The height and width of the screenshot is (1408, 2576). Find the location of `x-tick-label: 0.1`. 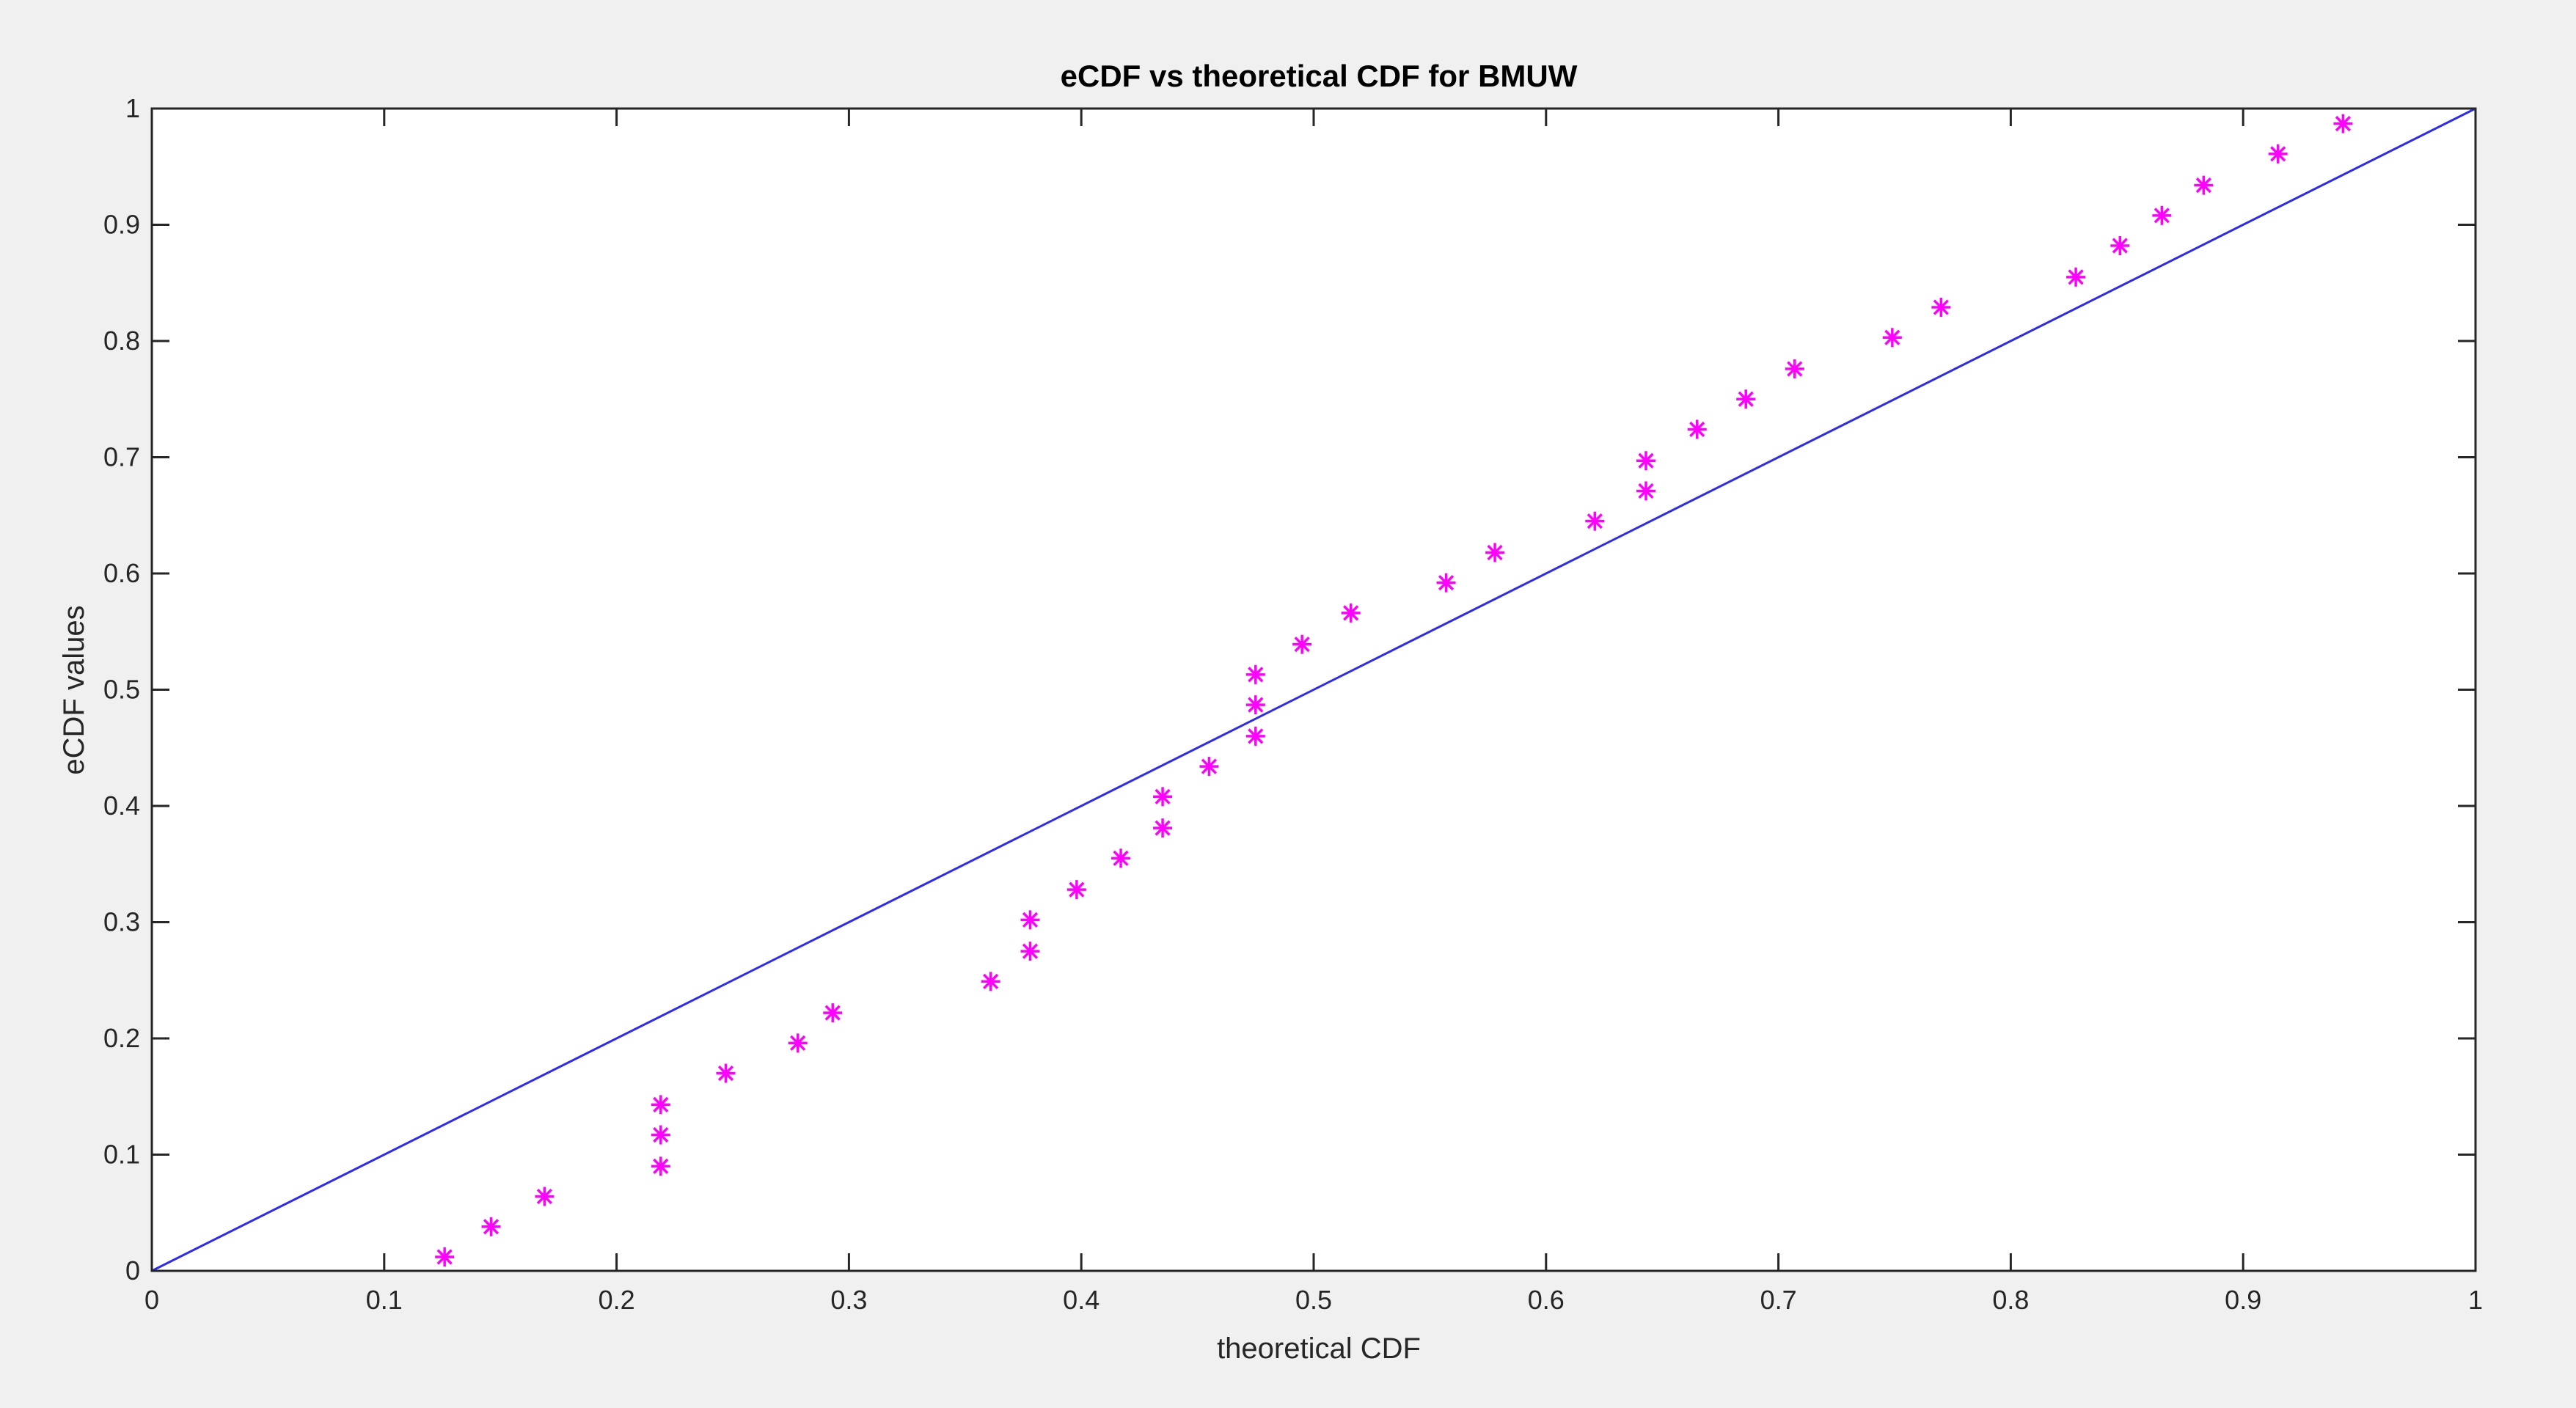

x-tick-label: 0.1 is located at coordinates (385, 1300).